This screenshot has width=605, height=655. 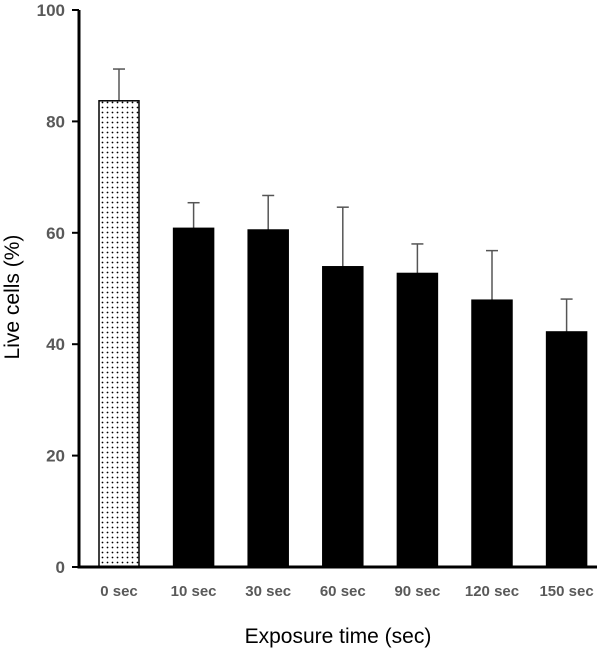 What do you see at coordinates (492, 433) in the screenshot?
I see `bar-120-sec` at bounding box center [492, 433].